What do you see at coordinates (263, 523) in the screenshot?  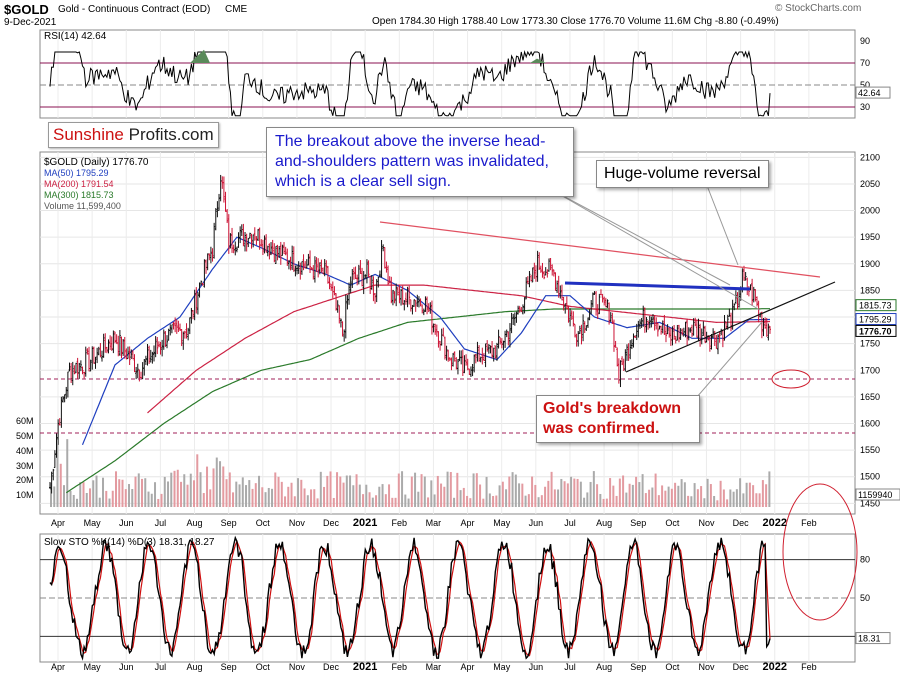 I see `month-label: Oct` at bounding box center [263, 523].